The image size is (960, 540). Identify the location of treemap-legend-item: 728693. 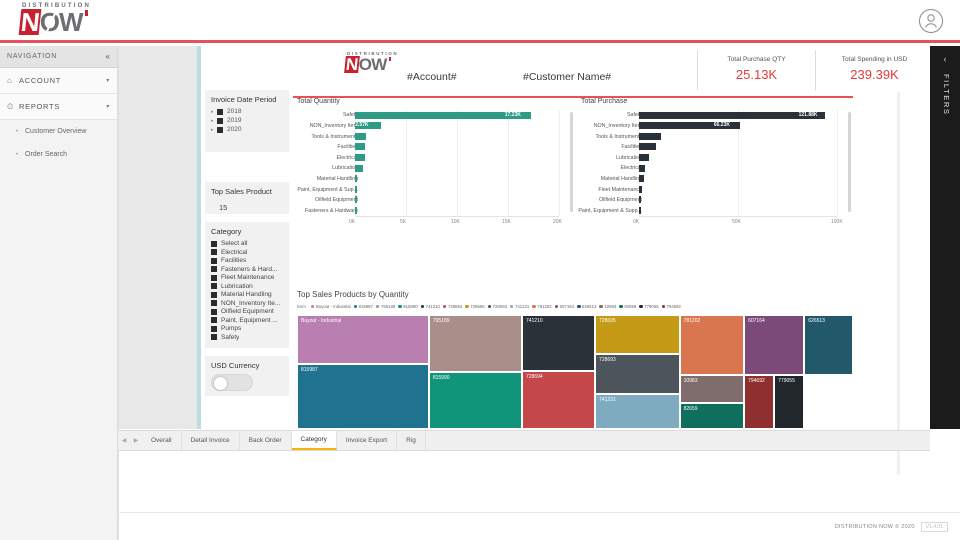
(497, 306).